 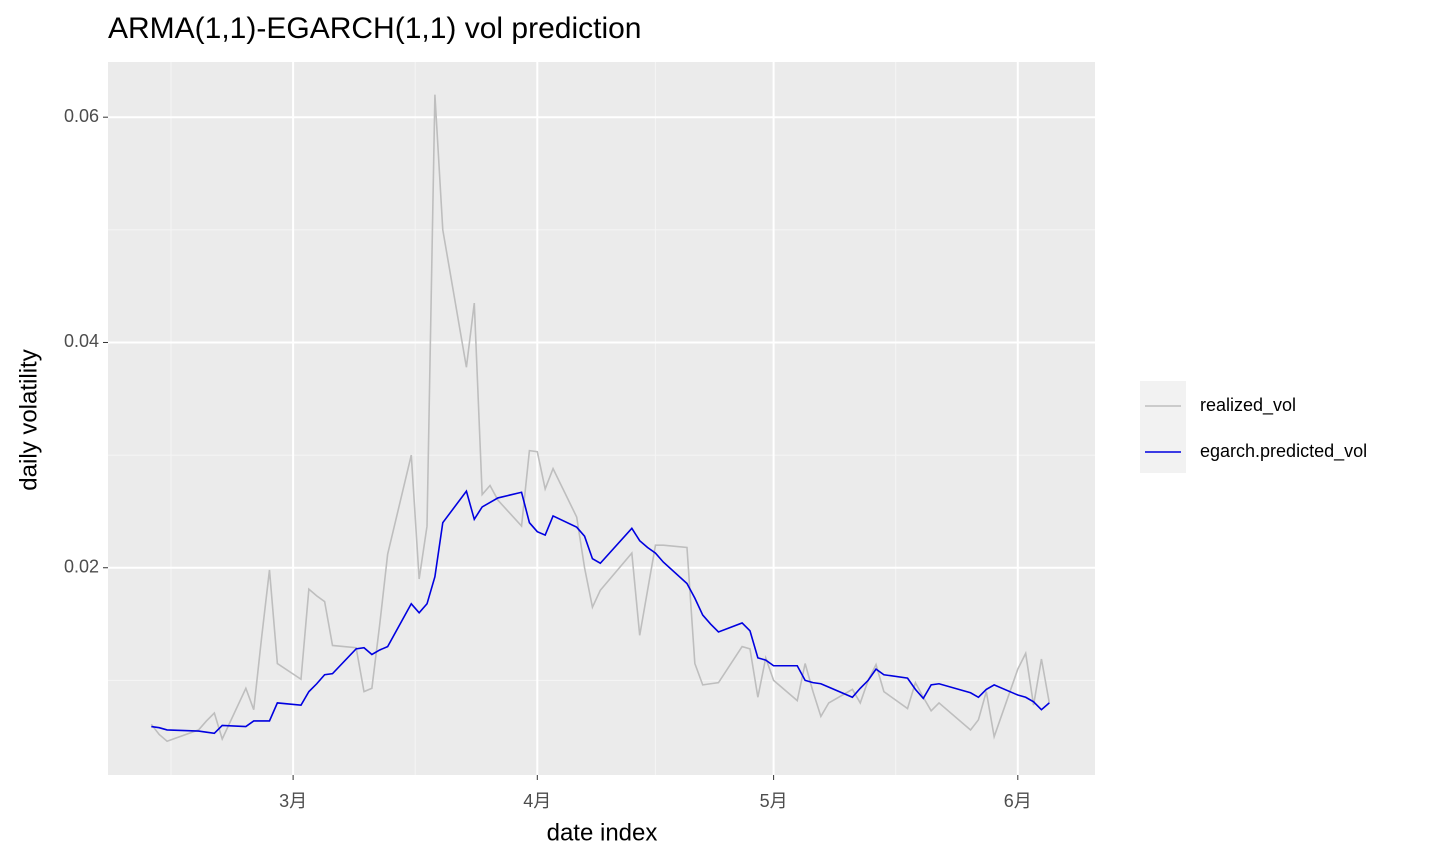 I want to click on legend-label: egarch.predicted_vol, so click(x=1283, y=451).